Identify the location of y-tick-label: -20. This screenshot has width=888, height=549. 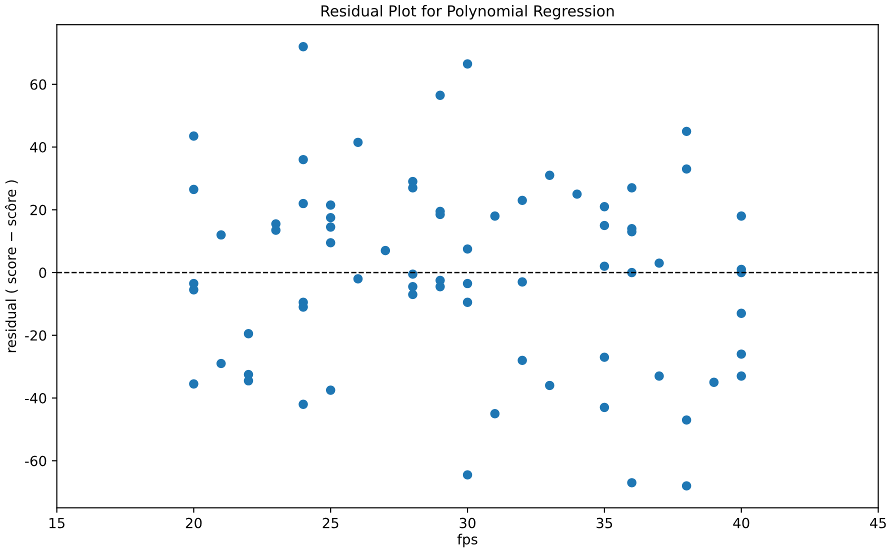
(35, 335).